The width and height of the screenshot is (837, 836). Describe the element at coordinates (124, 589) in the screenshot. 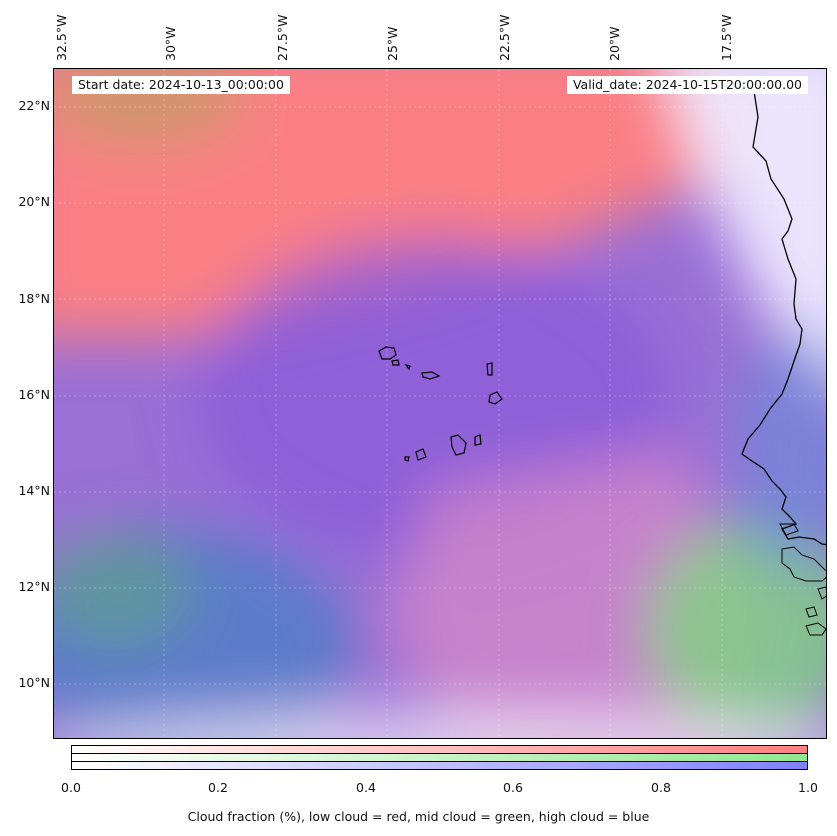

I see `mid-cloud-southwest` at that location.